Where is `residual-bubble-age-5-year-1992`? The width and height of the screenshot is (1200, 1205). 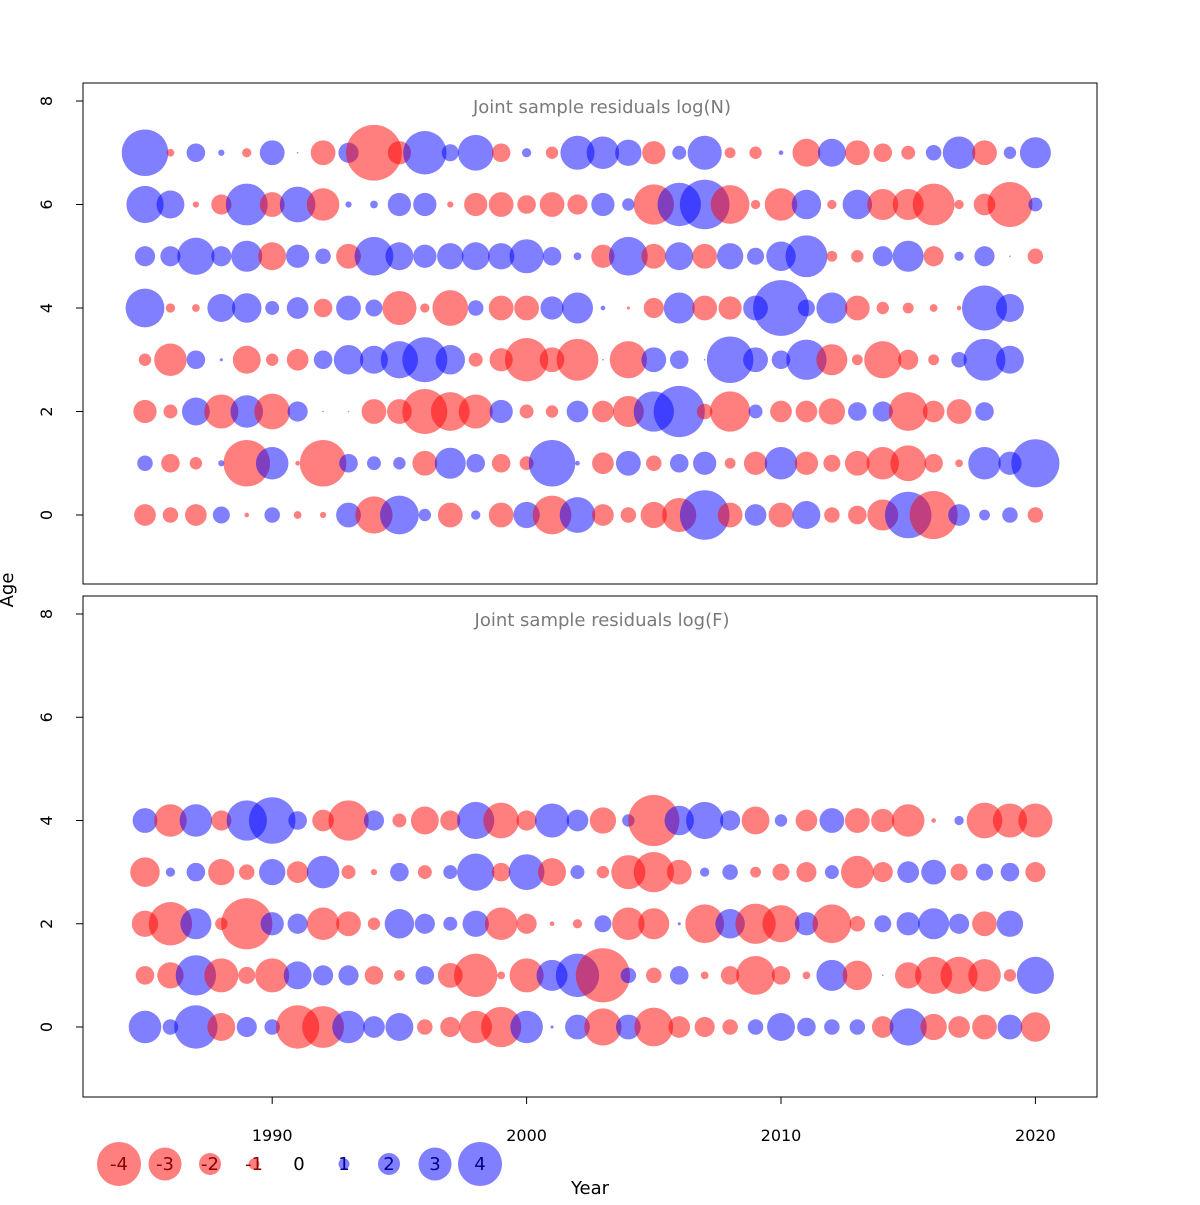
residual-bubble-age-5-year-1992 is located at coordinates (323, 256).